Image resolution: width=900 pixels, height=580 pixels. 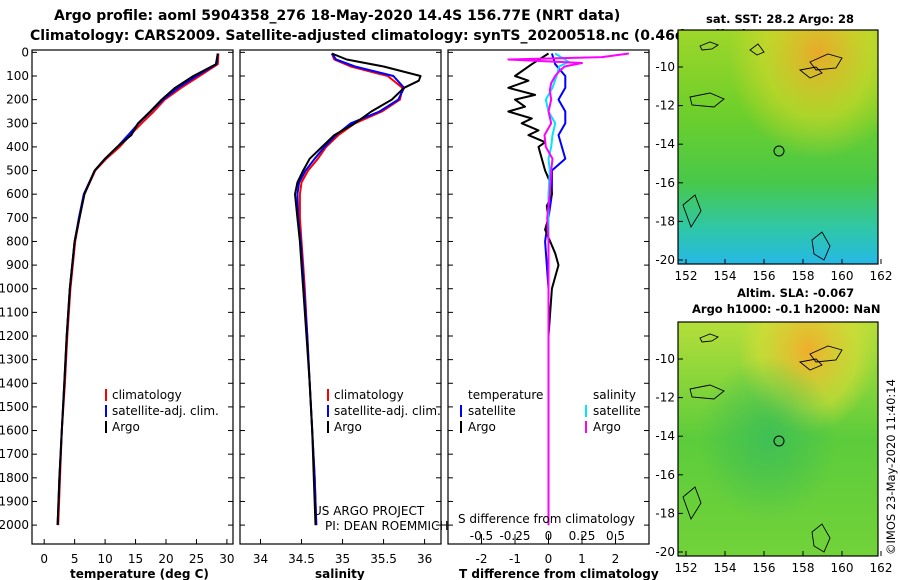 I want to click on x2-tick-label: 0, so click(x=549, y=536).